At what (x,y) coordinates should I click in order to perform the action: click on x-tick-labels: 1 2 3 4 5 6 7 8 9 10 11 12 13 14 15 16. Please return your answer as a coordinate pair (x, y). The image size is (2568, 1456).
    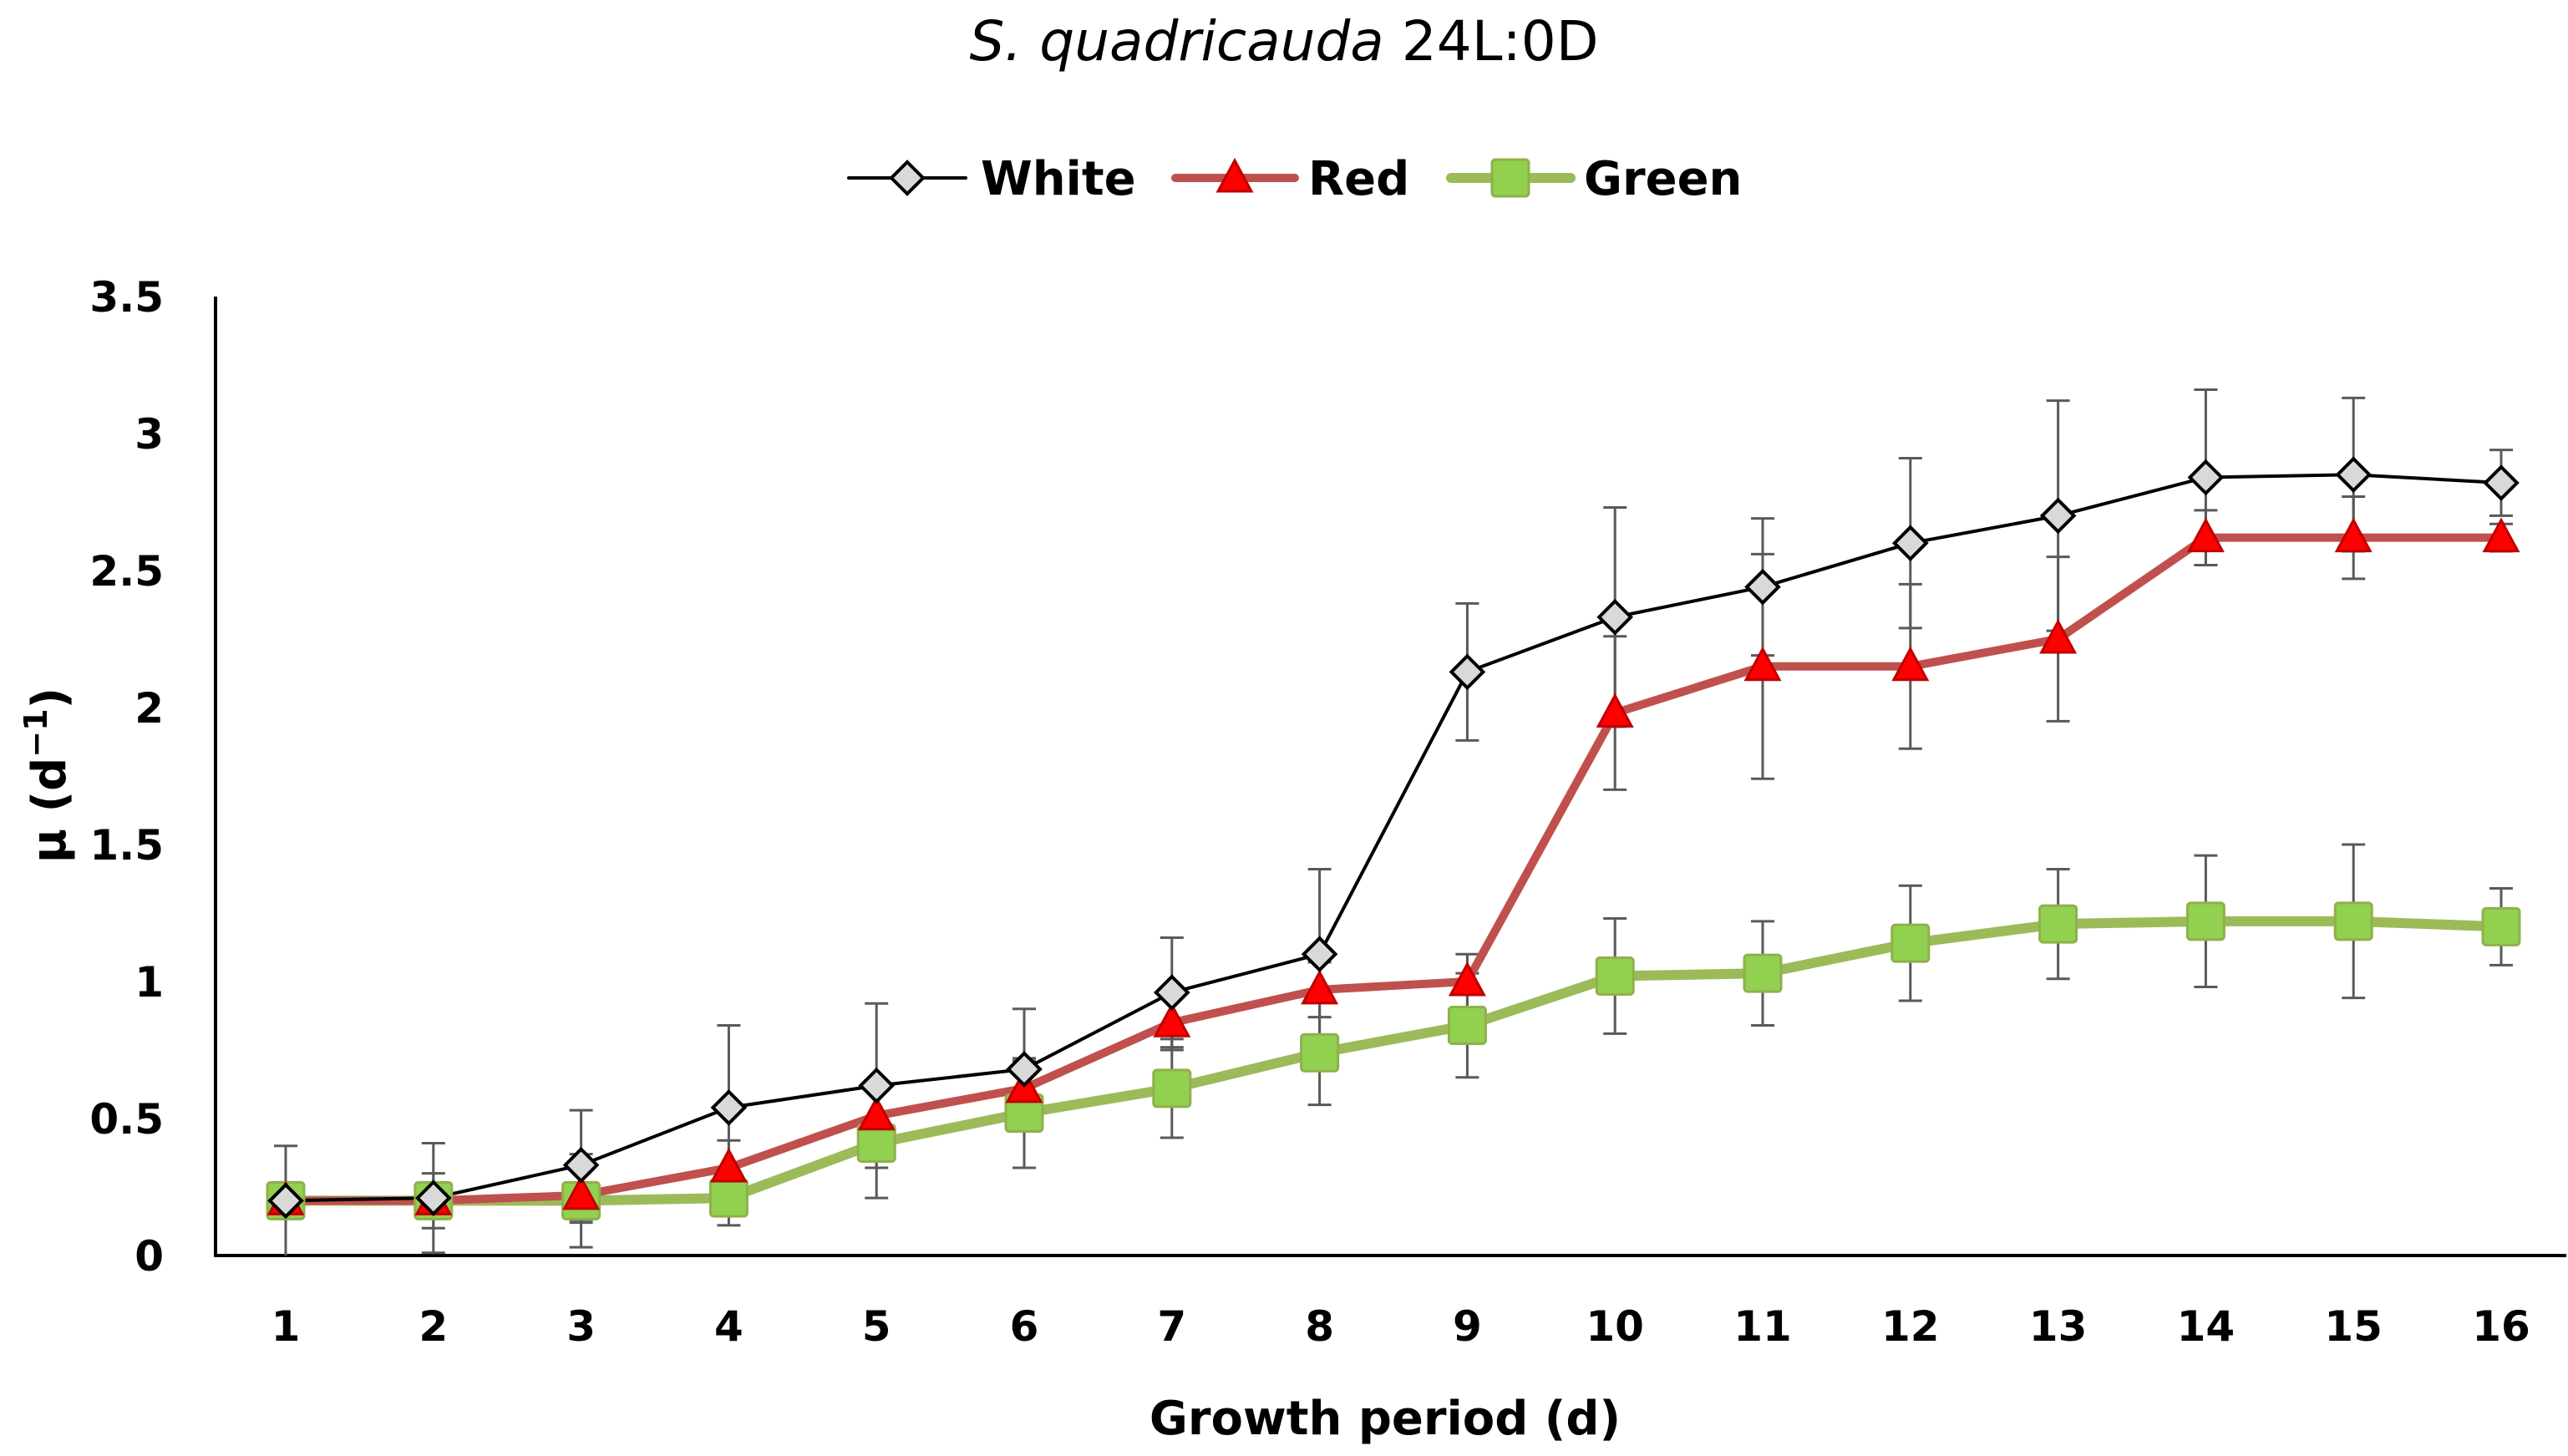
    Looking at the image, I should click on (1401, 1326).